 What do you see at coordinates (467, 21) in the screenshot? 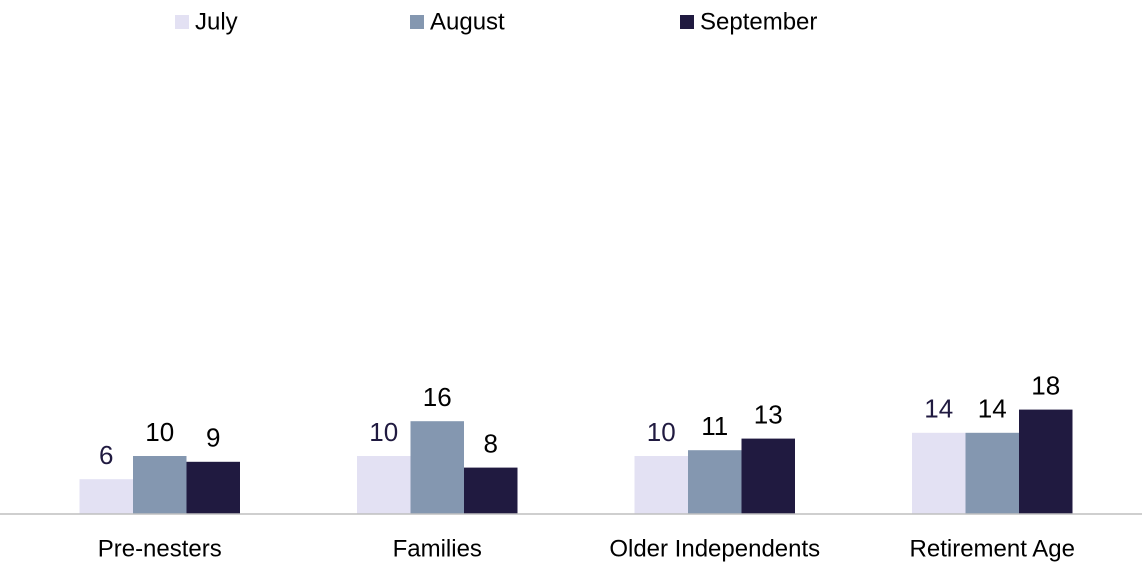
I see `legend-label: August` at bounding box center [467, 21].